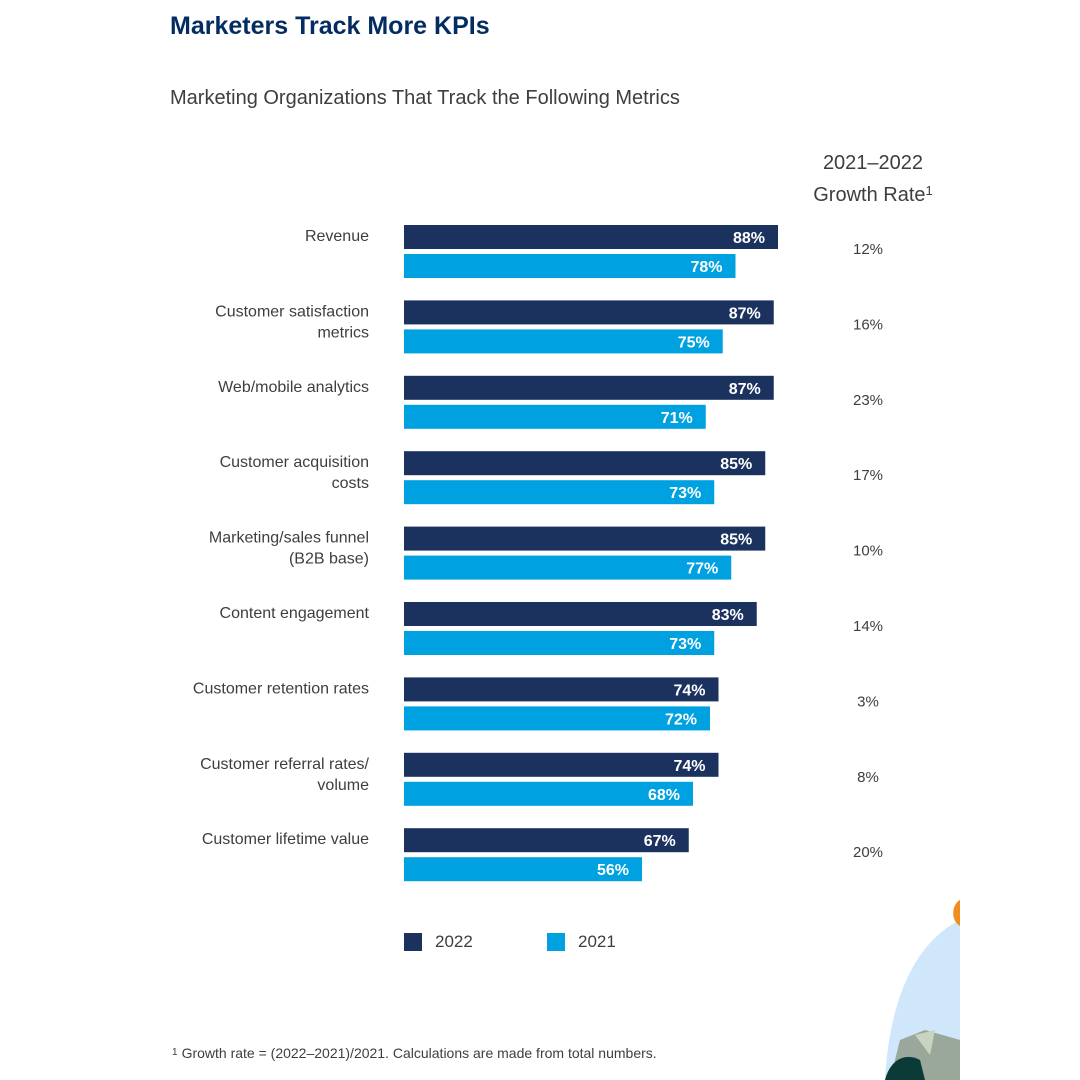 This screenshot has height=1080, width=1080. Describe the element at coordinates (868, 551) in the screenshot. I see `growth-rate-value: 10%` at that location.